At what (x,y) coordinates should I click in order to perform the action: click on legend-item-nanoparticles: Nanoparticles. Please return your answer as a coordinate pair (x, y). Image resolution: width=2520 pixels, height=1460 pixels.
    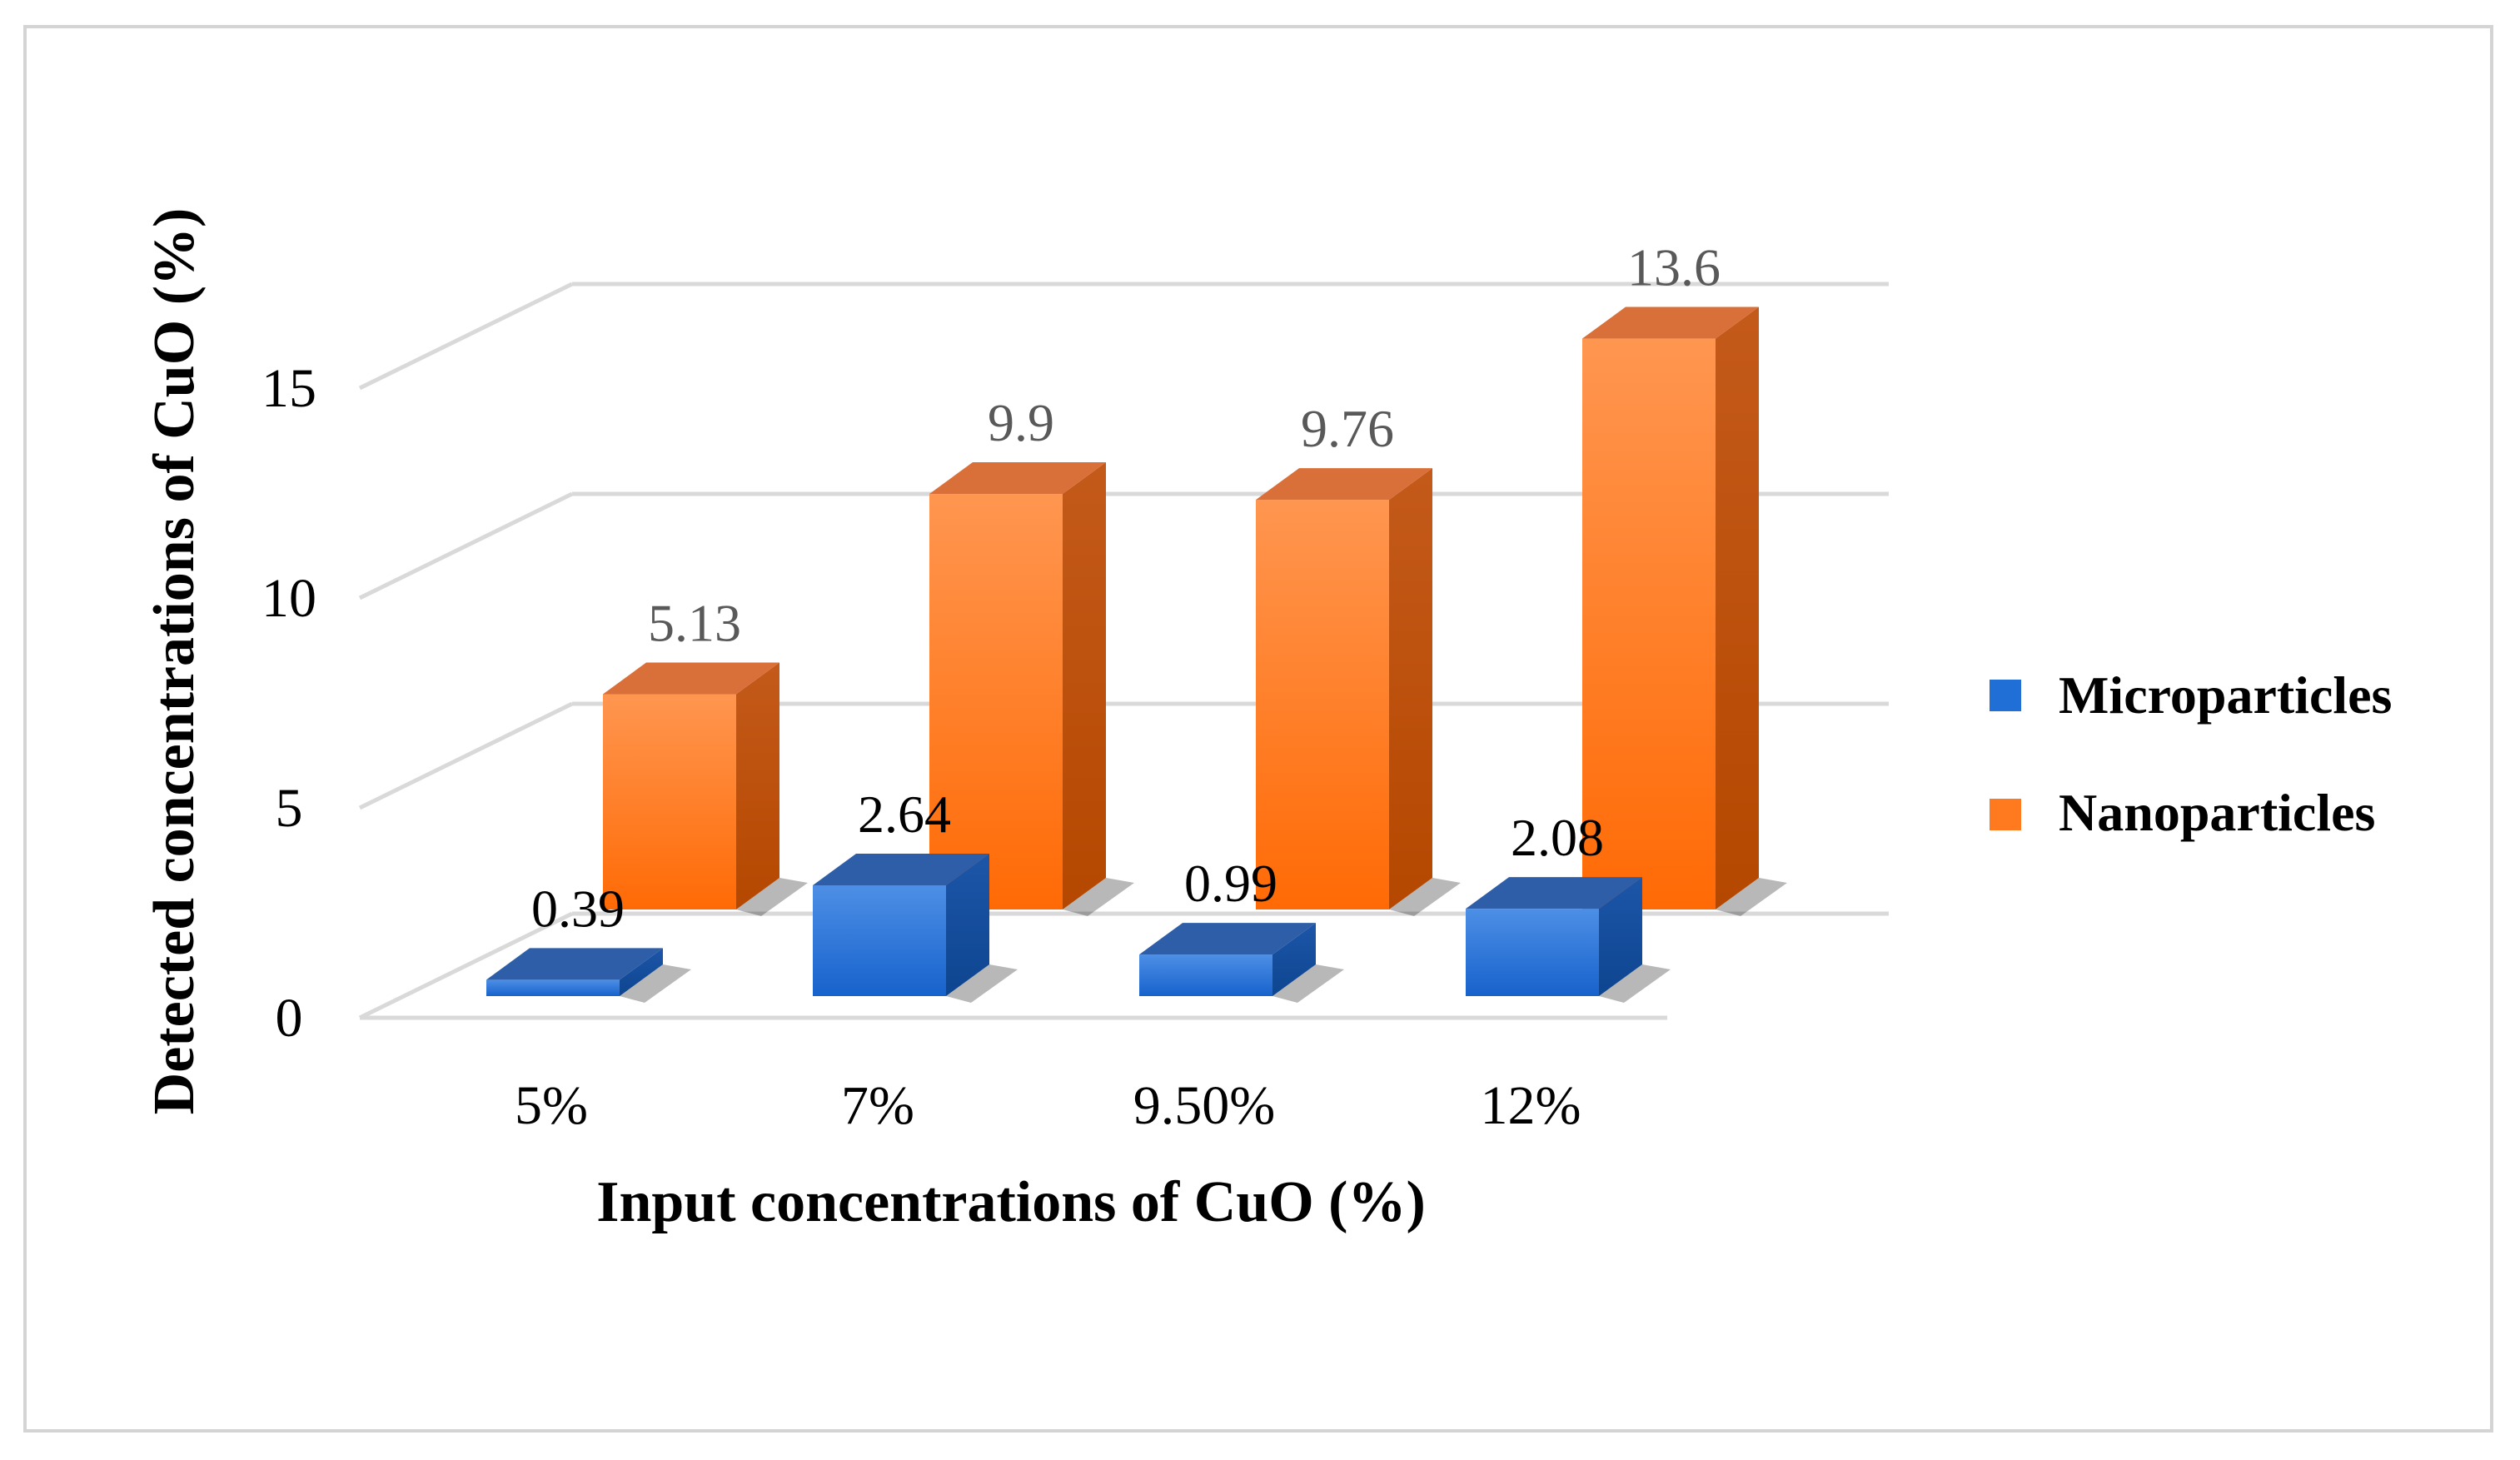
    Looking at the image, I should click on (2182, 812).